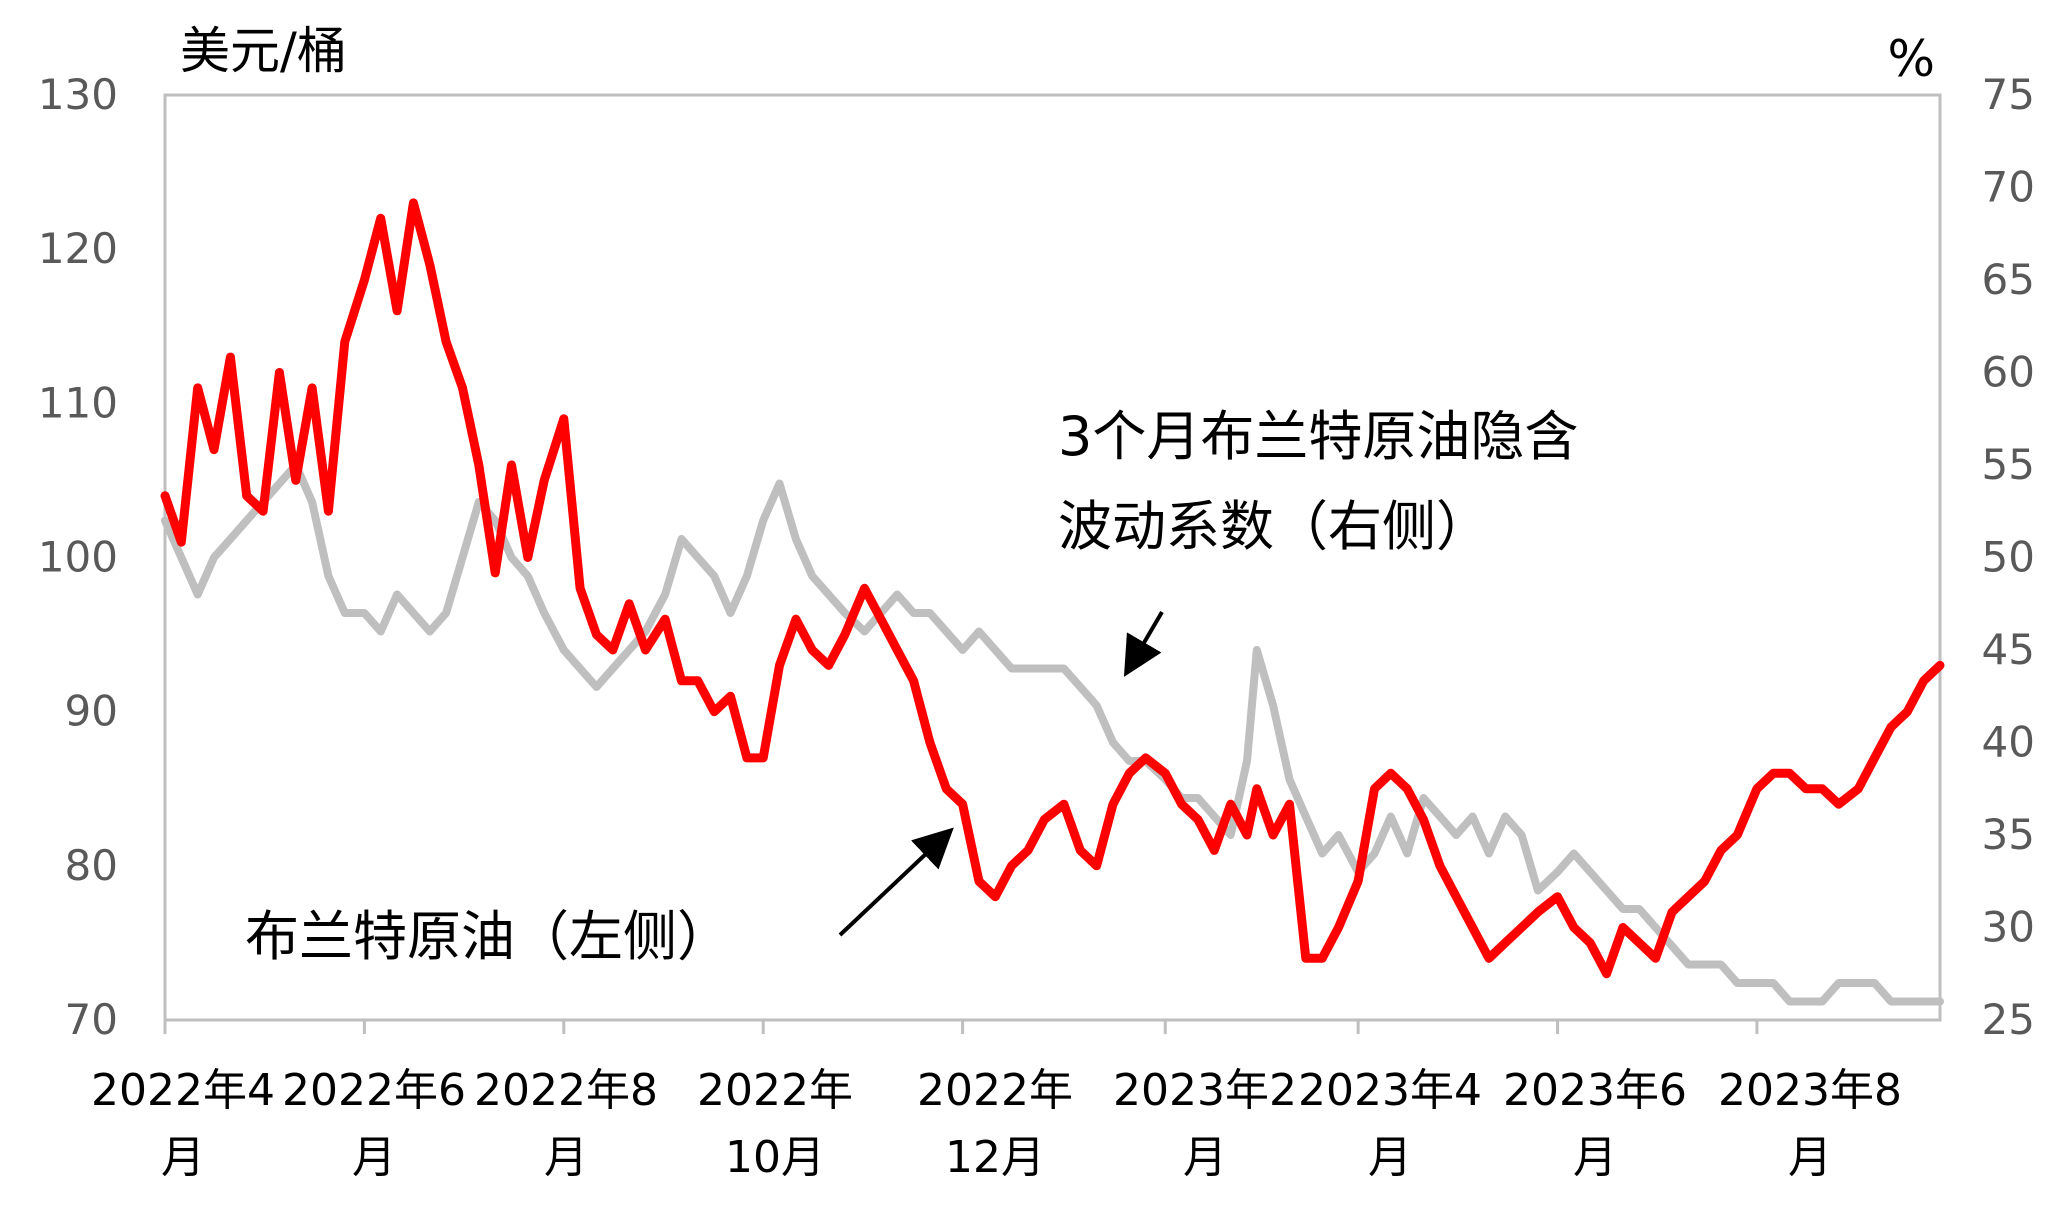  I want to click on right-tick-label: 40, so click(2008, 742).